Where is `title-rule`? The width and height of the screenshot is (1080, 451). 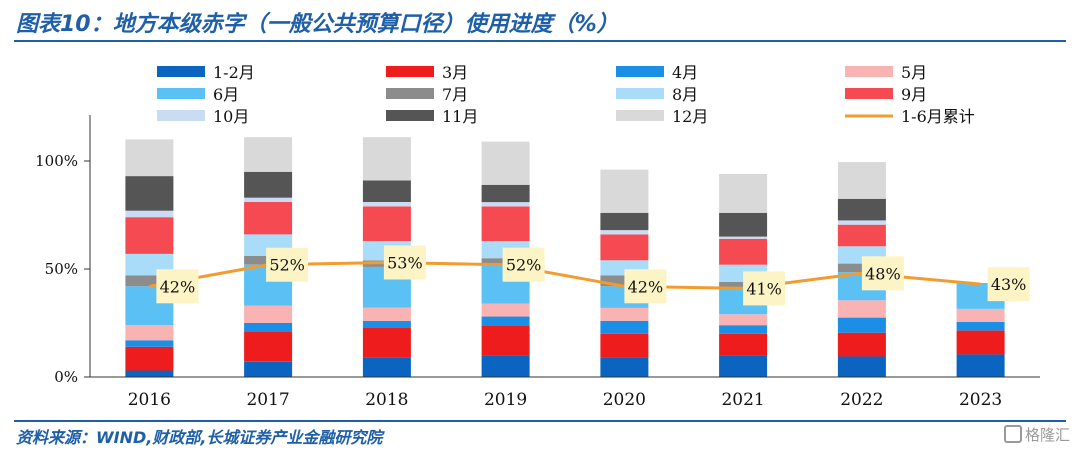 title-rule is located at coordinates (540, 41).